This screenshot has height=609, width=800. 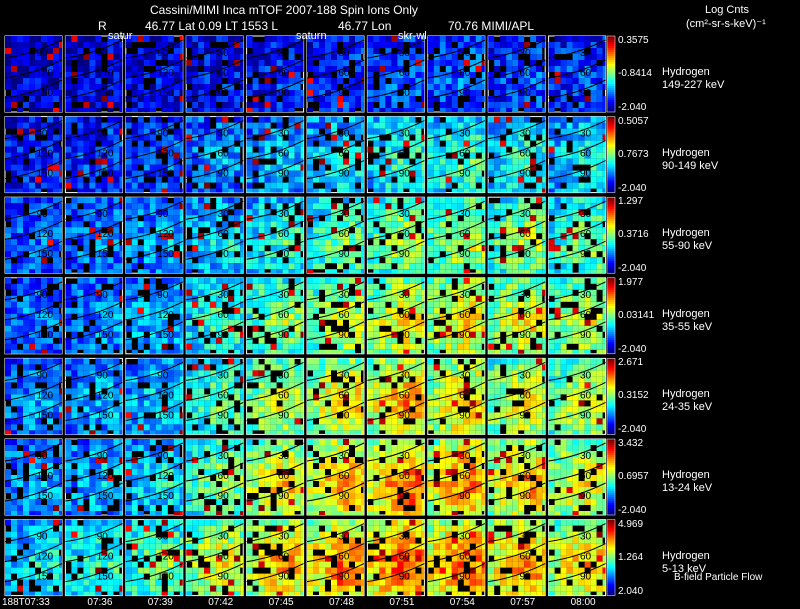 What do you see at coordinates (631, 557) in the screenshot?
I see `colorbar-mid: 1.264` at bounding box center [631, 557].